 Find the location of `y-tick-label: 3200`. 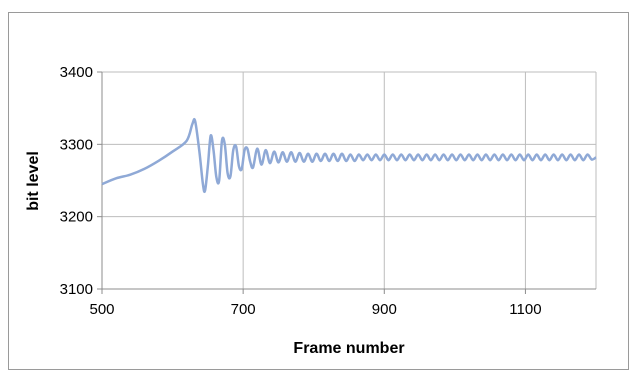

y-tick-label: 3200 is located at coordinates (76, 217).